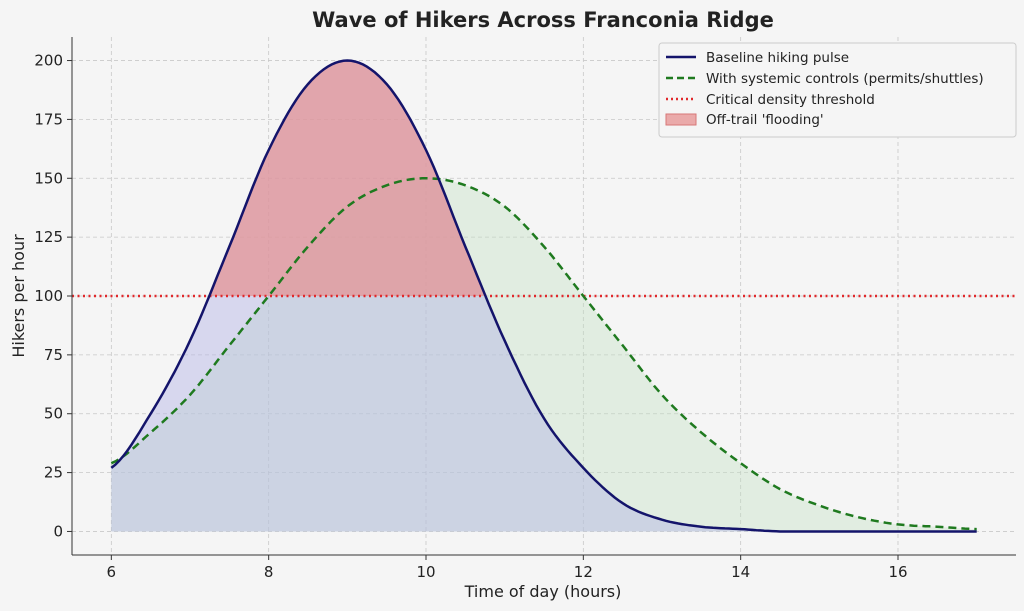 The height and width of the screenshot is (611, 1024). I want to click on x-tick-label: 6, so click(112, 572).